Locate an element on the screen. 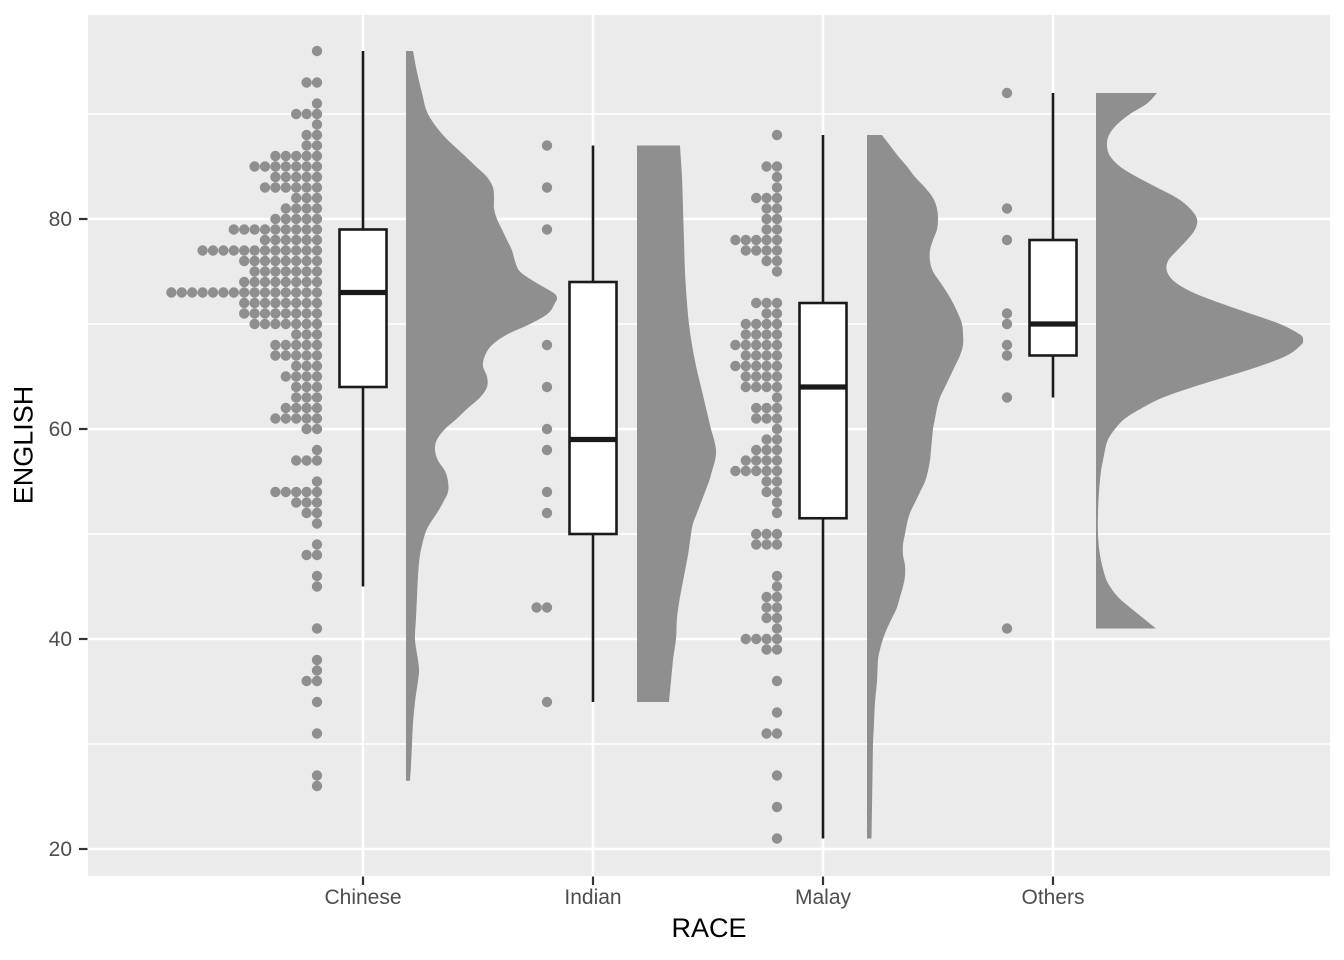  box-others is located at coordinates (1053, 297).